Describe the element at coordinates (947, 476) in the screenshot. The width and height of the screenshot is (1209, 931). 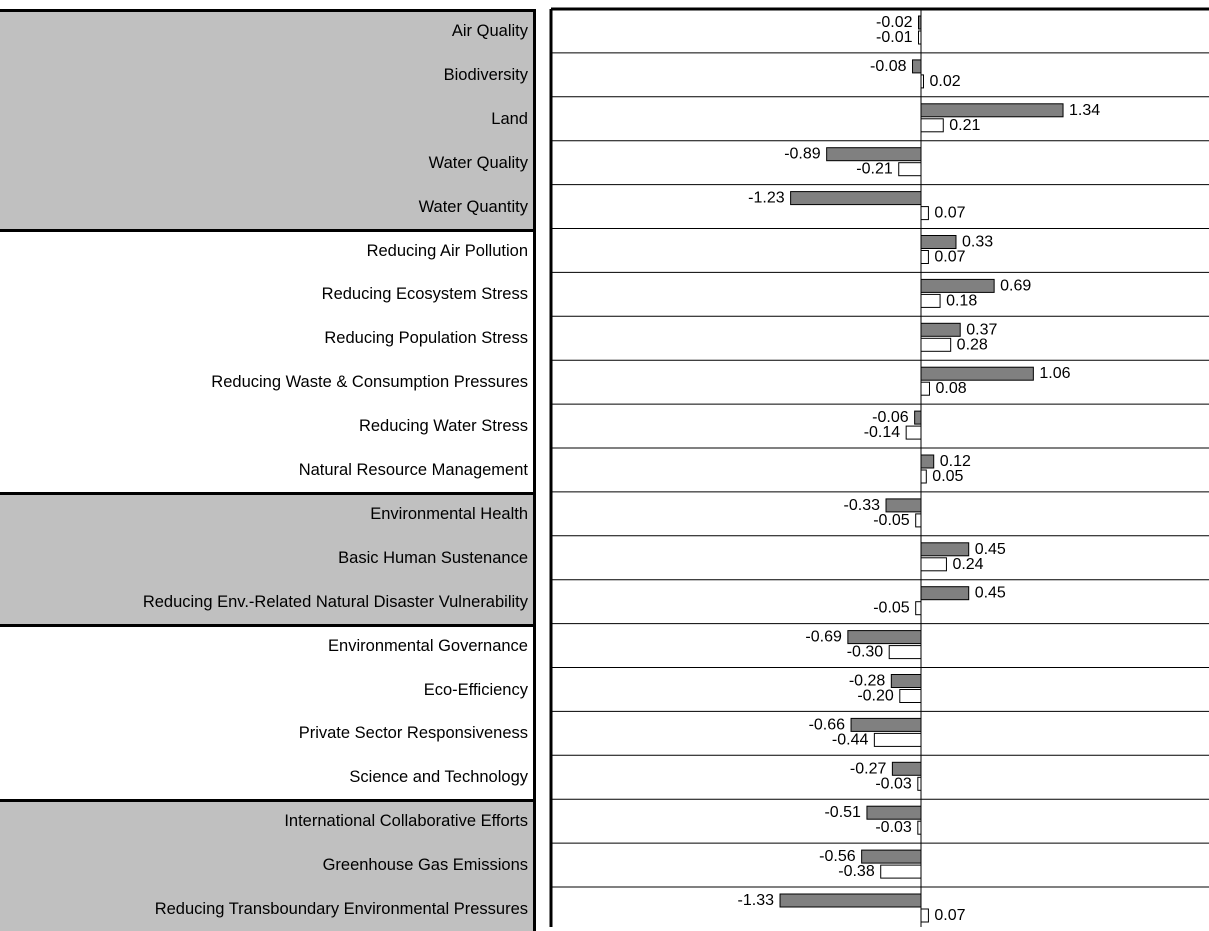
I see `data-label: 0.05` at that location.